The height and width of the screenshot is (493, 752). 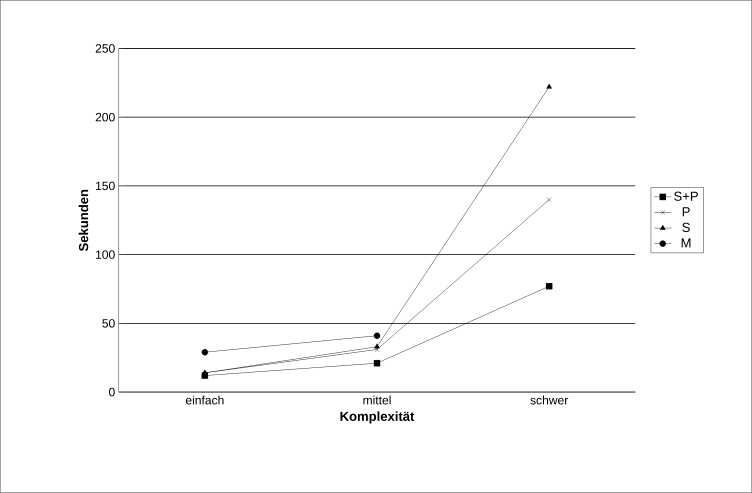 What do you see at coordinates (686, 196) in the screenshot?
I see `legend-label: S+P` at bounding box center [686, 196].